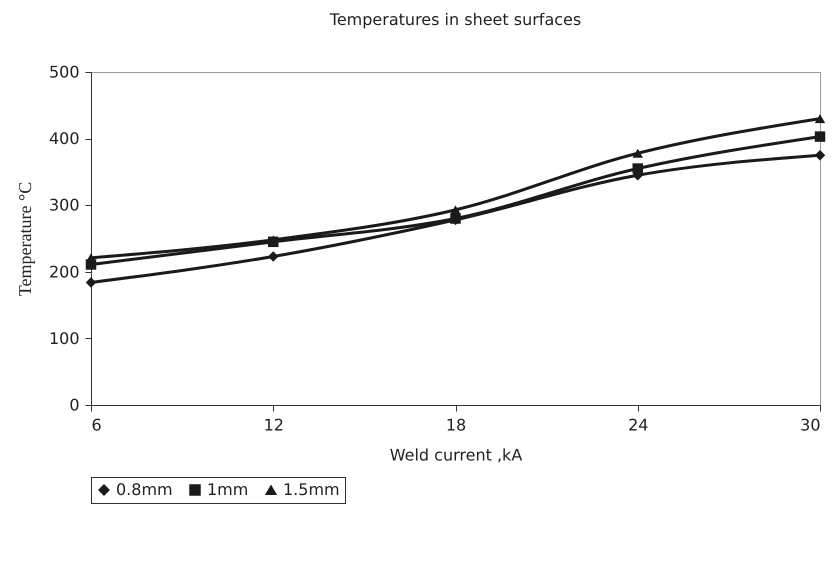  Describe the element at coordinates (456, 455) in the screenshot. I see `x-axis-title: Weld current ,kA` at that location.